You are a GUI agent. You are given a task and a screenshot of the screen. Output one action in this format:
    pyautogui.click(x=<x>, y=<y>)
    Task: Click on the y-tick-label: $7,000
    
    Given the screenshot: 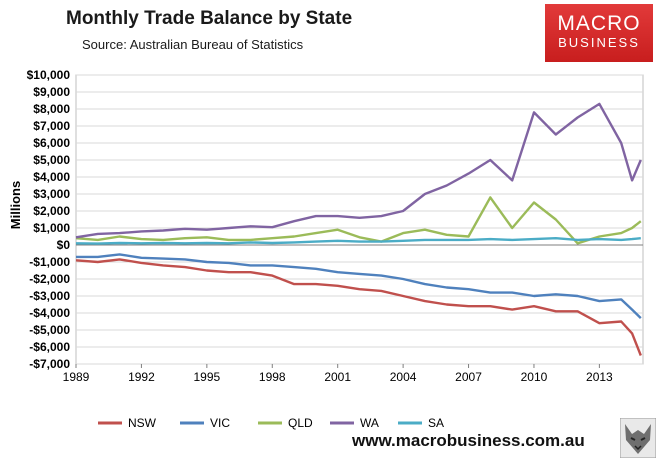 What is the action you would take?
    pyautogui.click(x=51, y=126)
    